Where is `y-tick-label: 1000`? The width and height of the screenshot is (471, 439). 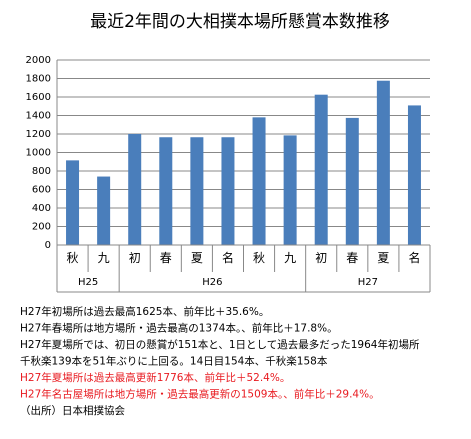
y-tick-label: 1000 is located at coordinates (38, 153).